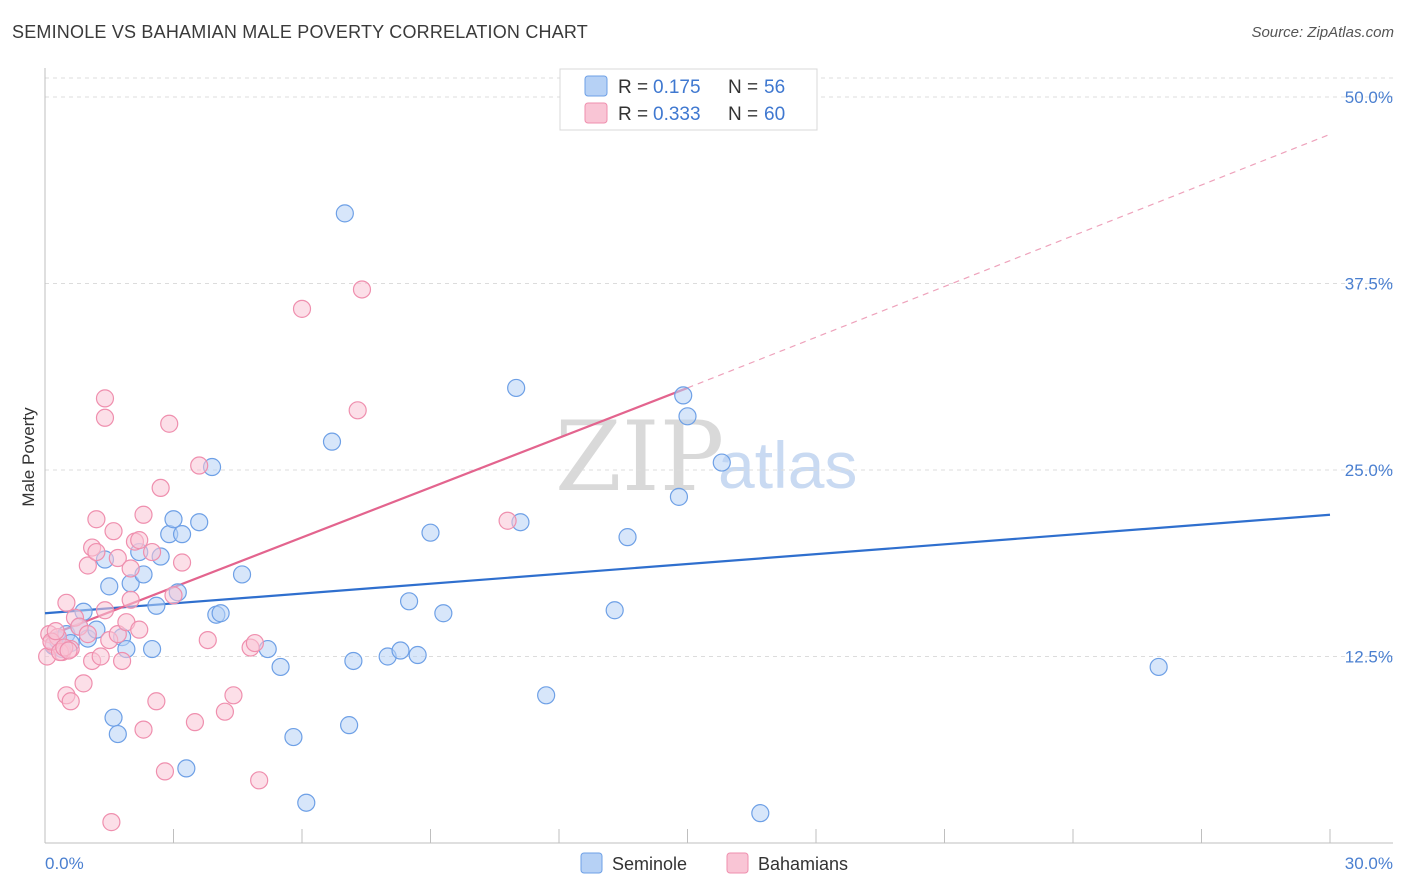 This screenshot has width=1406, height=892. Describe the element at coordinates (688, 99) in the screenshot. I see `legend: R = 0.175 N = 56 R = 0.333 N = 60` at that location.